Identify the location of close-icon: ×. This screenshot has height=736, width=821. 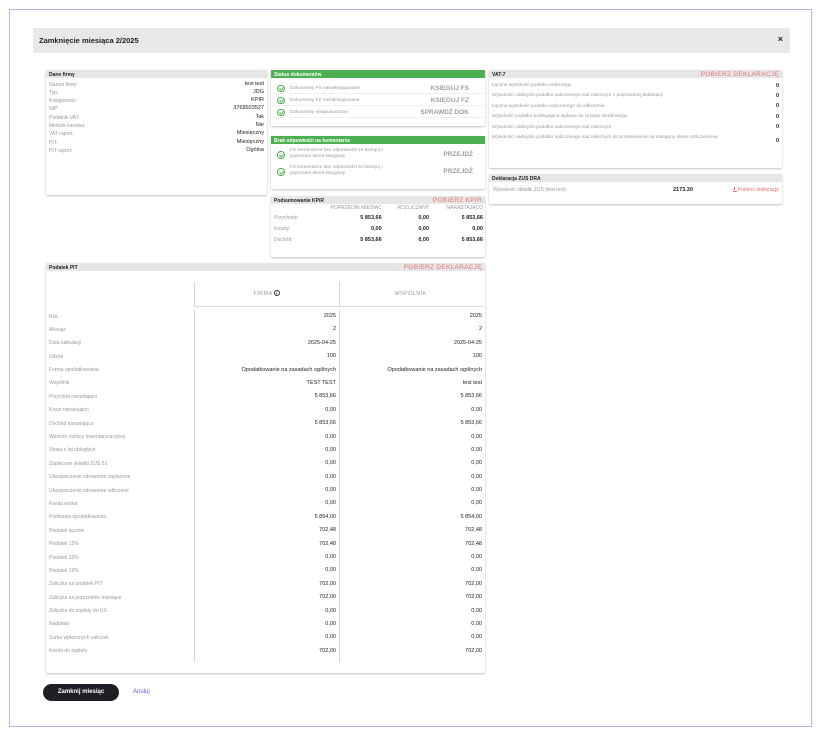
(780, 39).